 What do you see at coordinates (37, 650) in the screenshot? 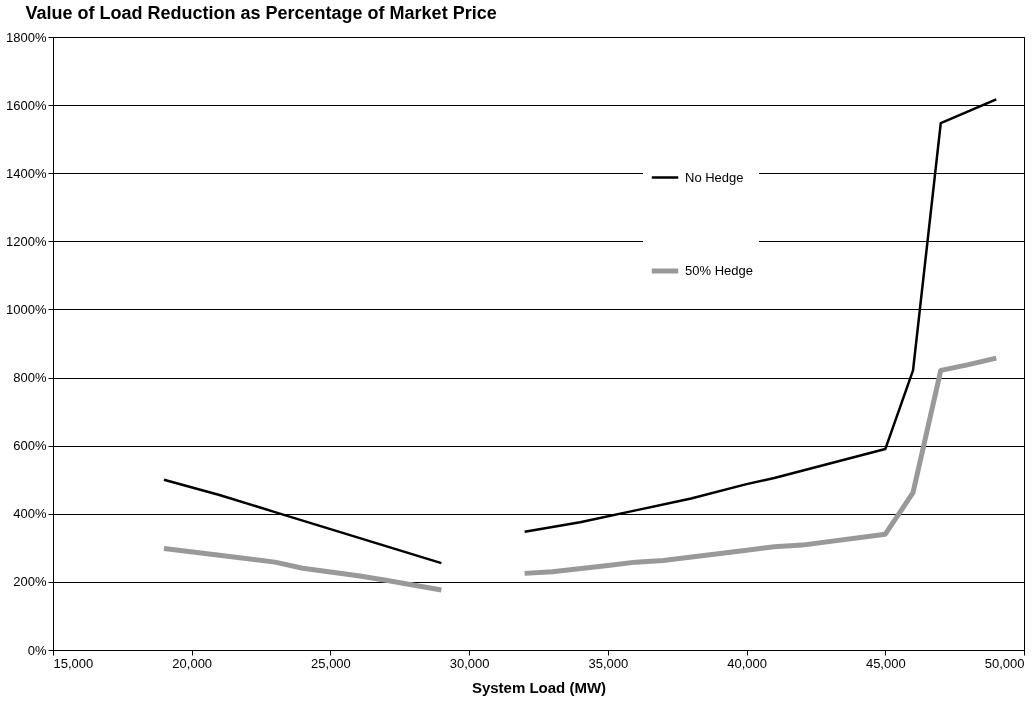
I see `y-tick-label: 0%` at bounding box center [37, 650].